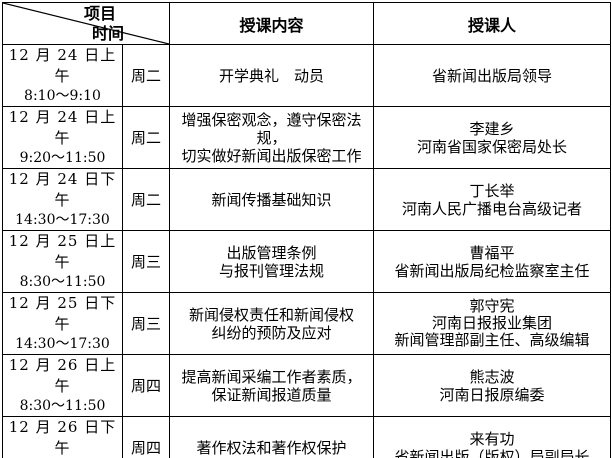  Describe the element at coordinates (62, 189) in the screenshot. I see `date-text: 12 月 24 日下午` at that location.